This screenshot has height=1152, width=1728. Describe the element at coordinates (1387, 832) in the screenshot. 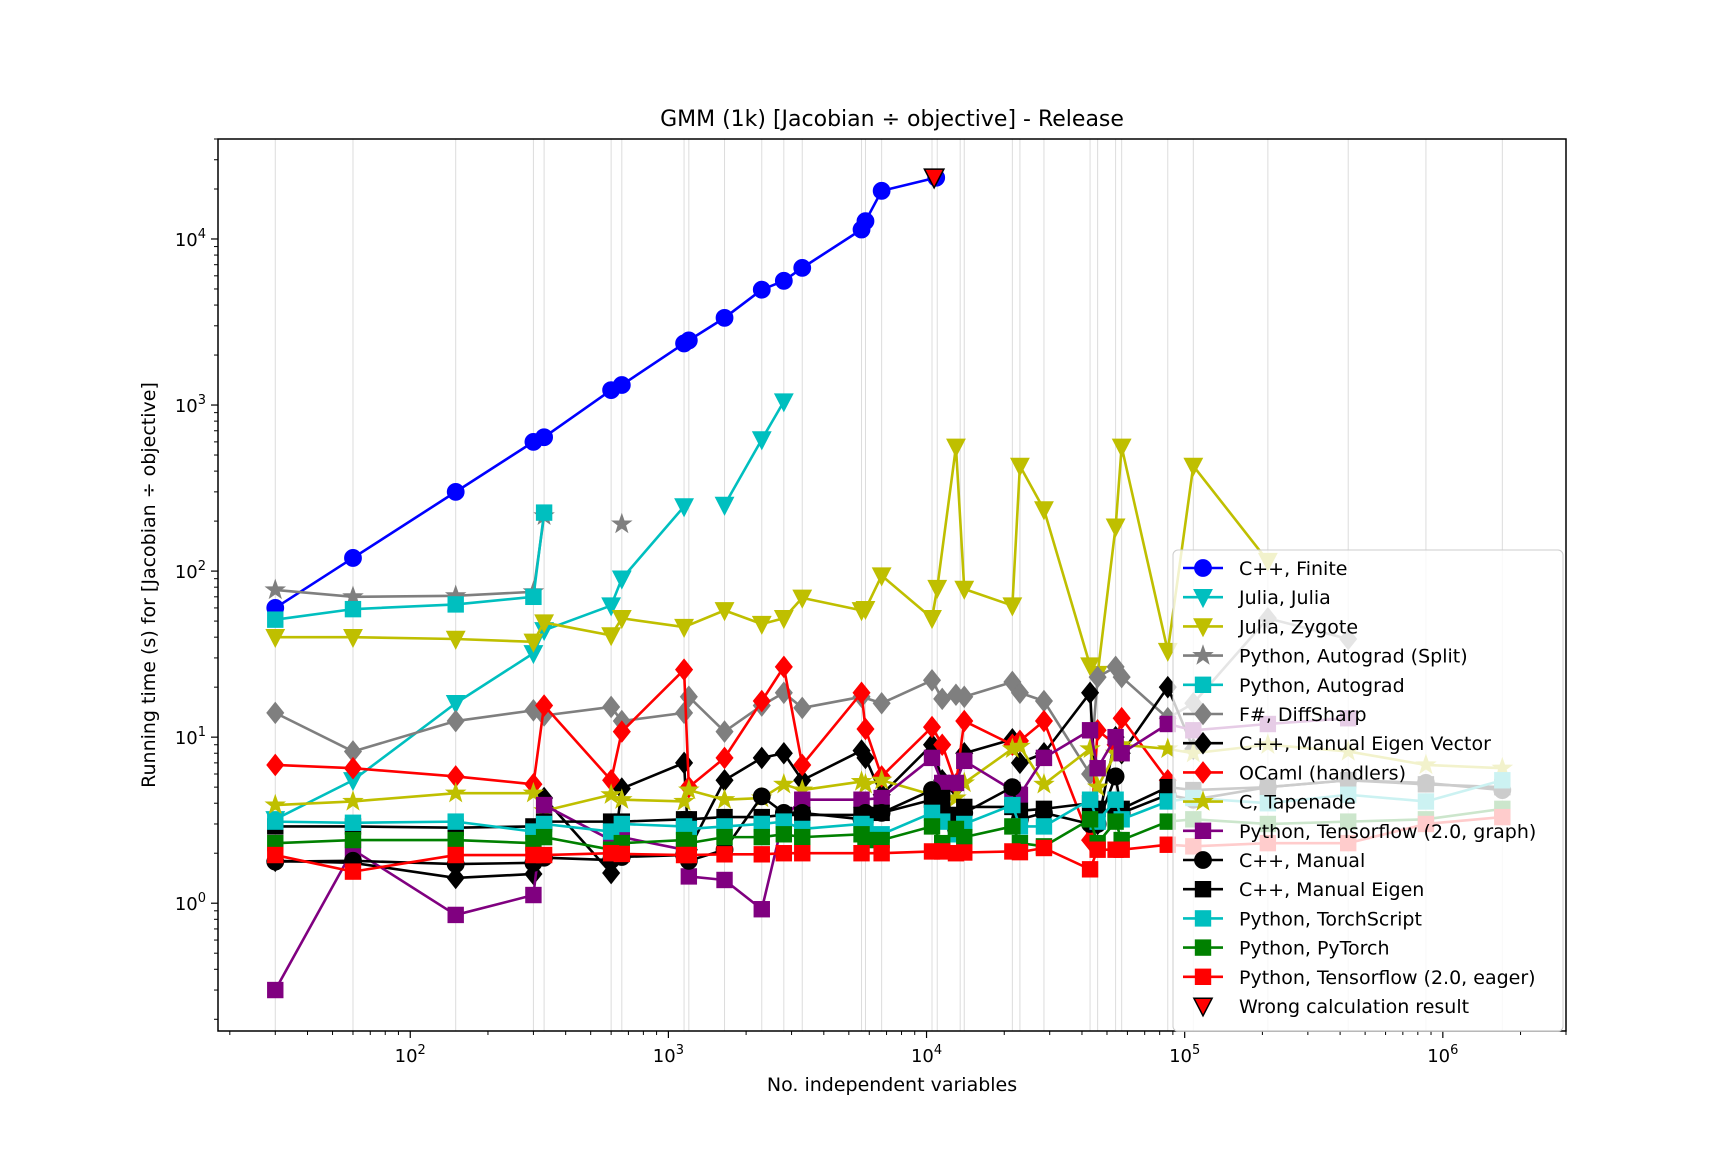

I see `legend-label: Python, Tensorflow (2.0, graph)` at that location.